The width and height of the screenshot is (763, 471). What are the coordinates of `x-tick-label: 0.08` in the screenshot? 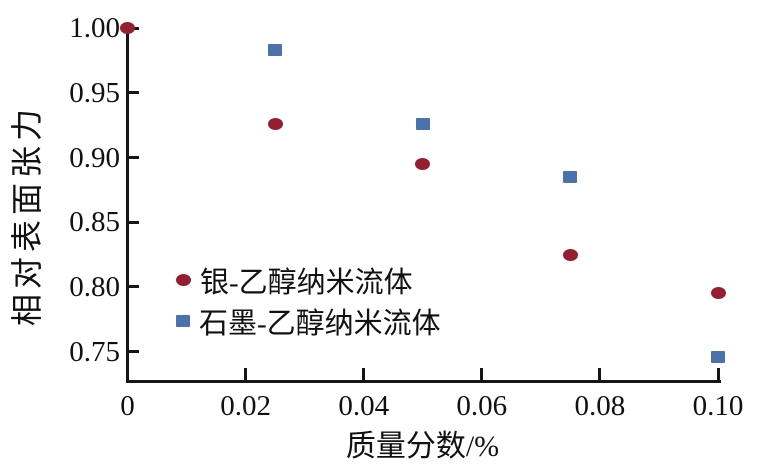 It's located at (600, 406).